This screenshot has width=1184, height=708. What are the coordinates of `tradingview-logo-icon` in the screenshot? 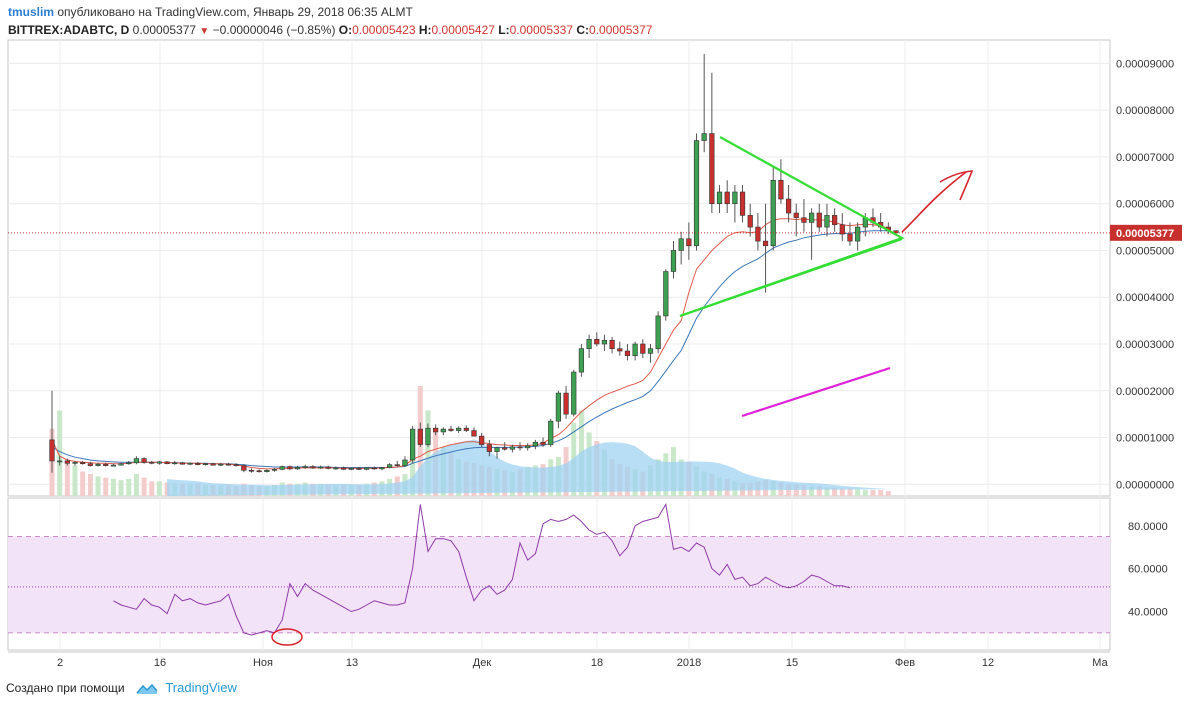 It's located at (147, 688).